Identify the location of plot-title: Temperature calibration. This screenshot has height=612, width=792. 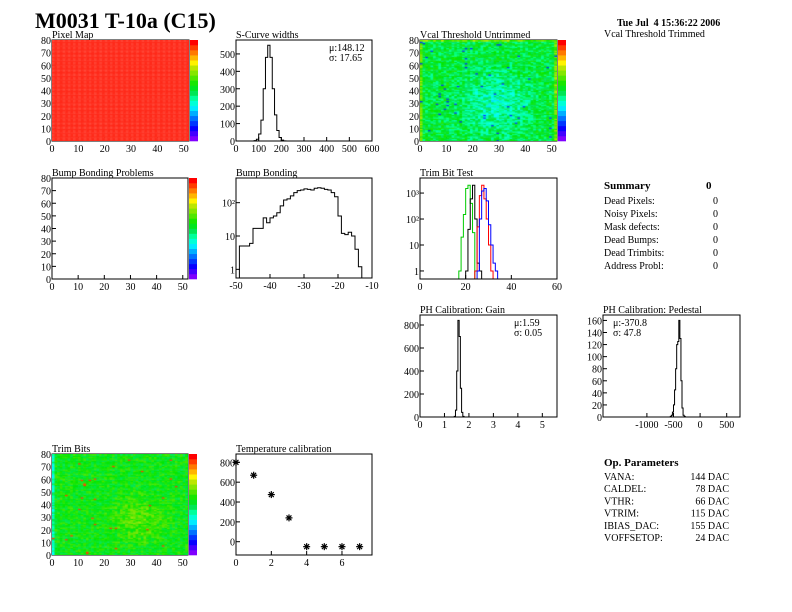
(284, 449).